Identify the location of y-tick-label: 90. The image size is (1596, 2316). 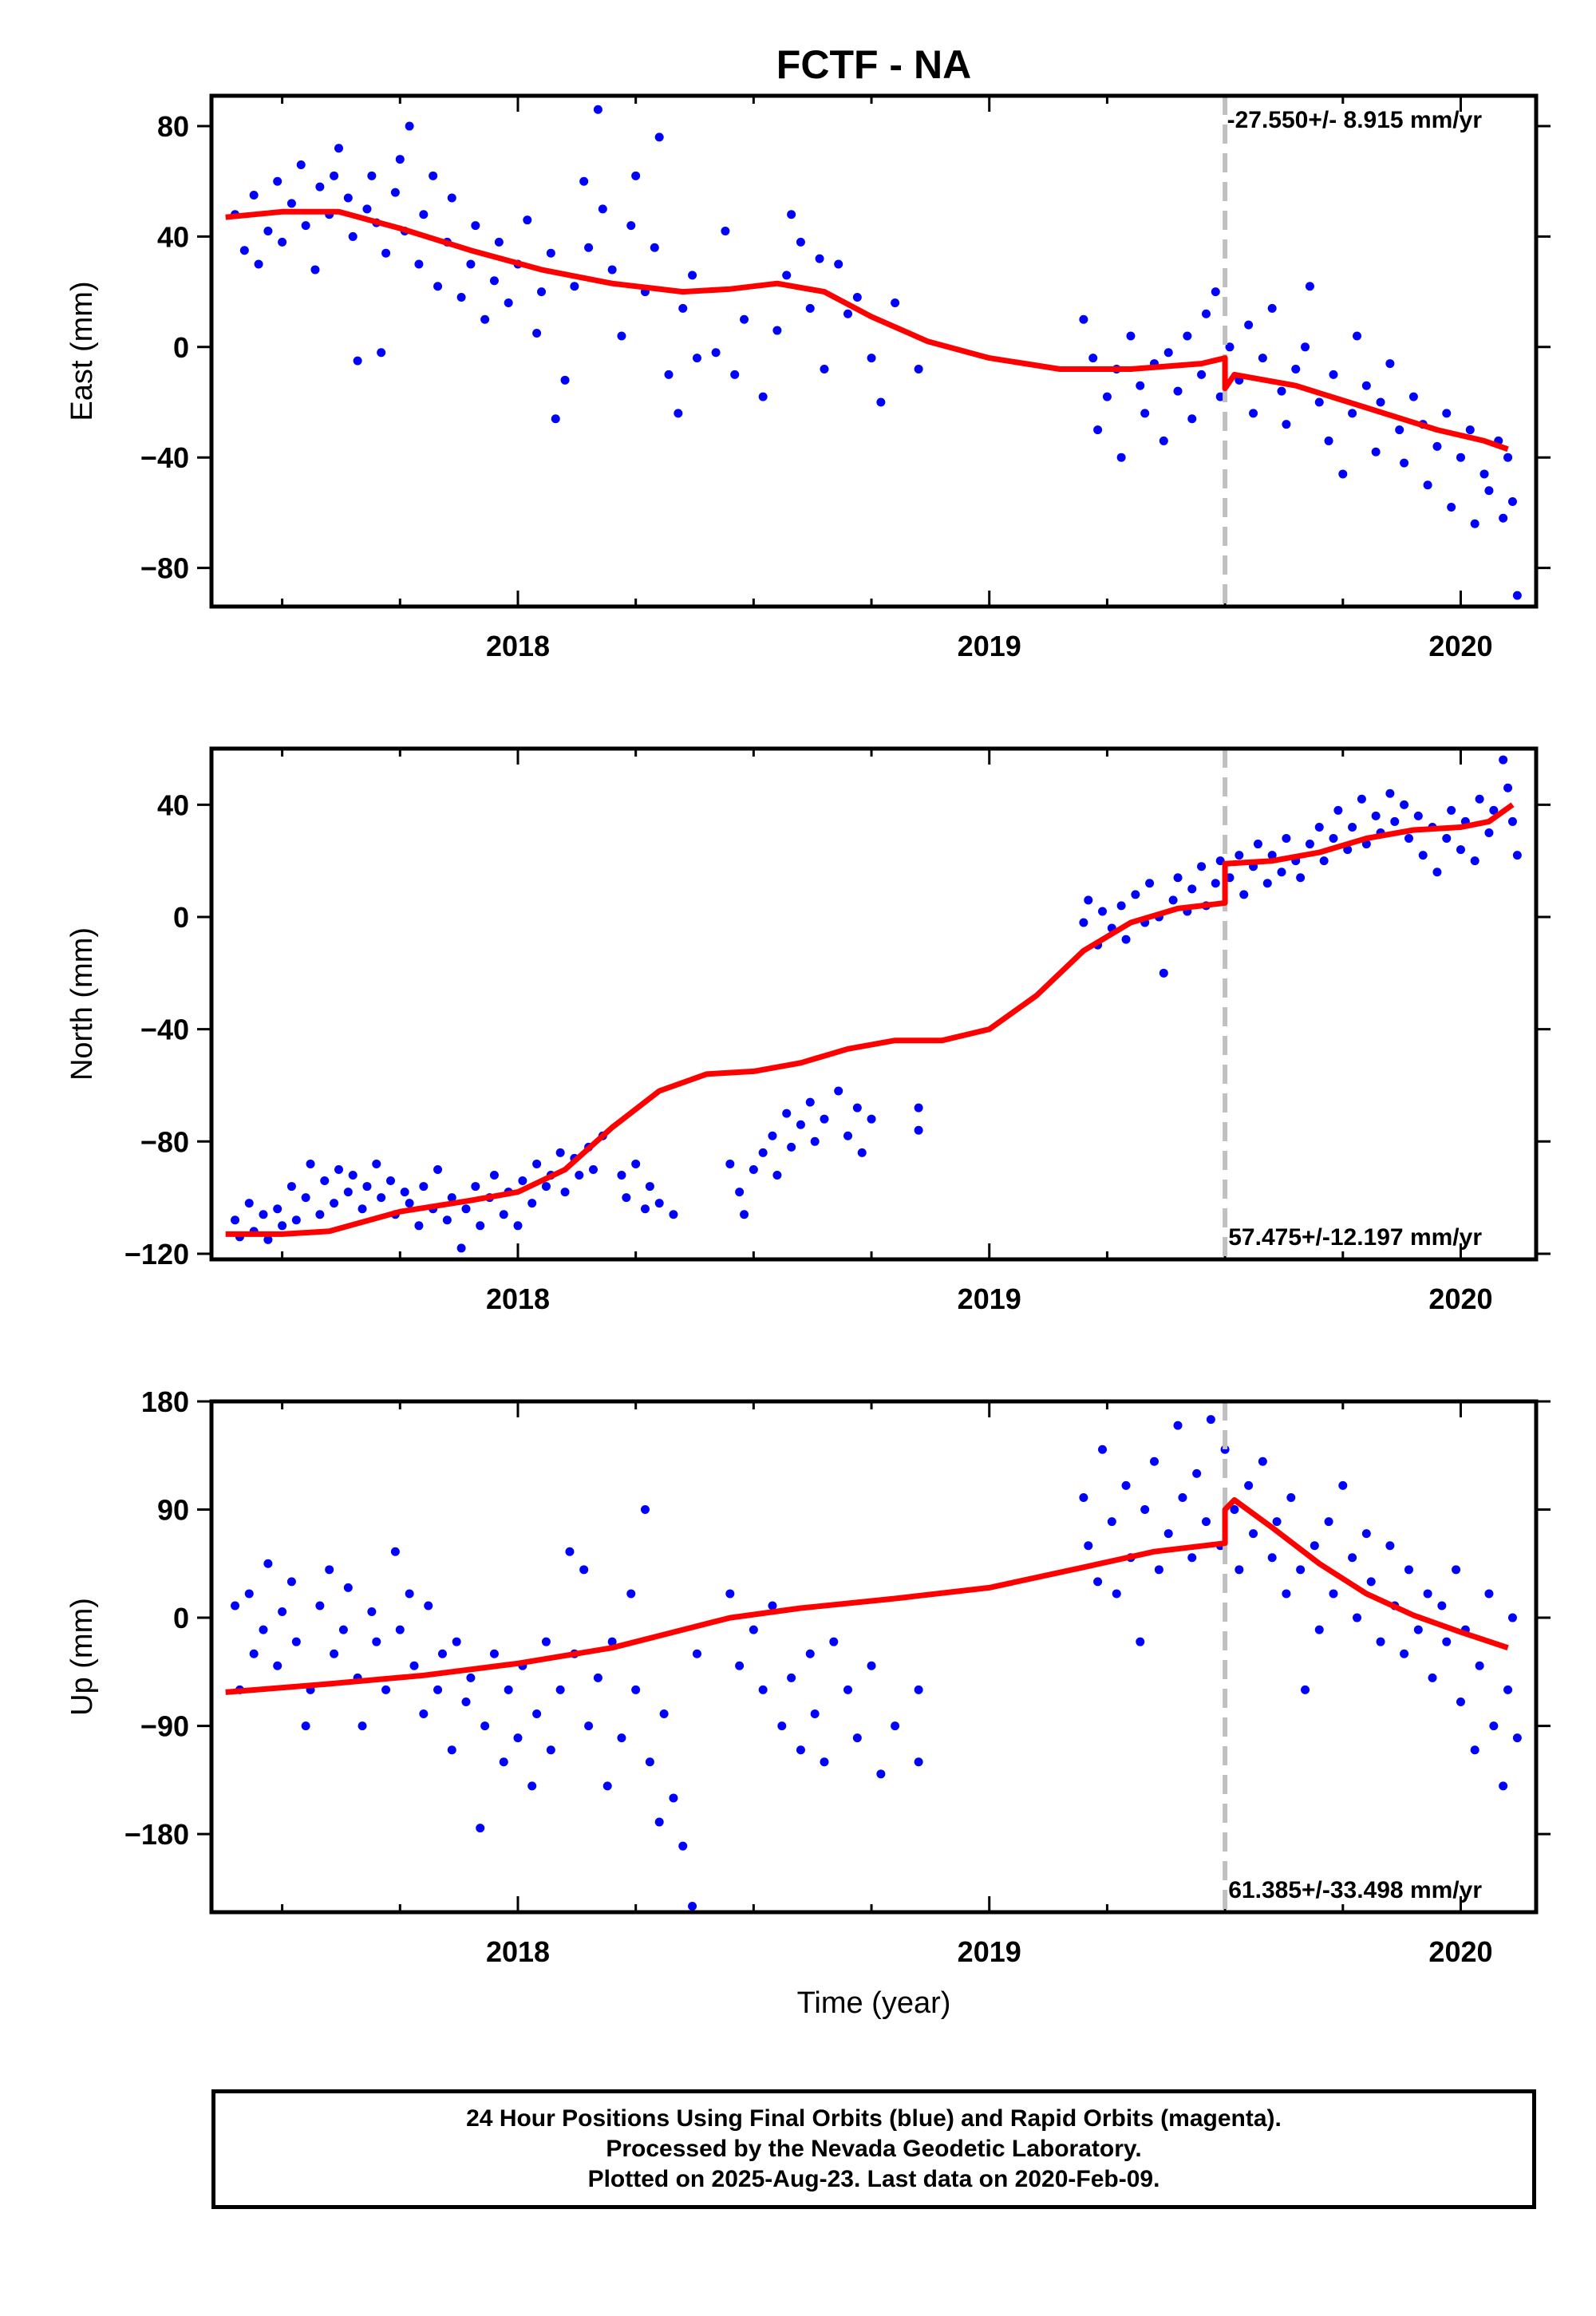
(173, 1510).